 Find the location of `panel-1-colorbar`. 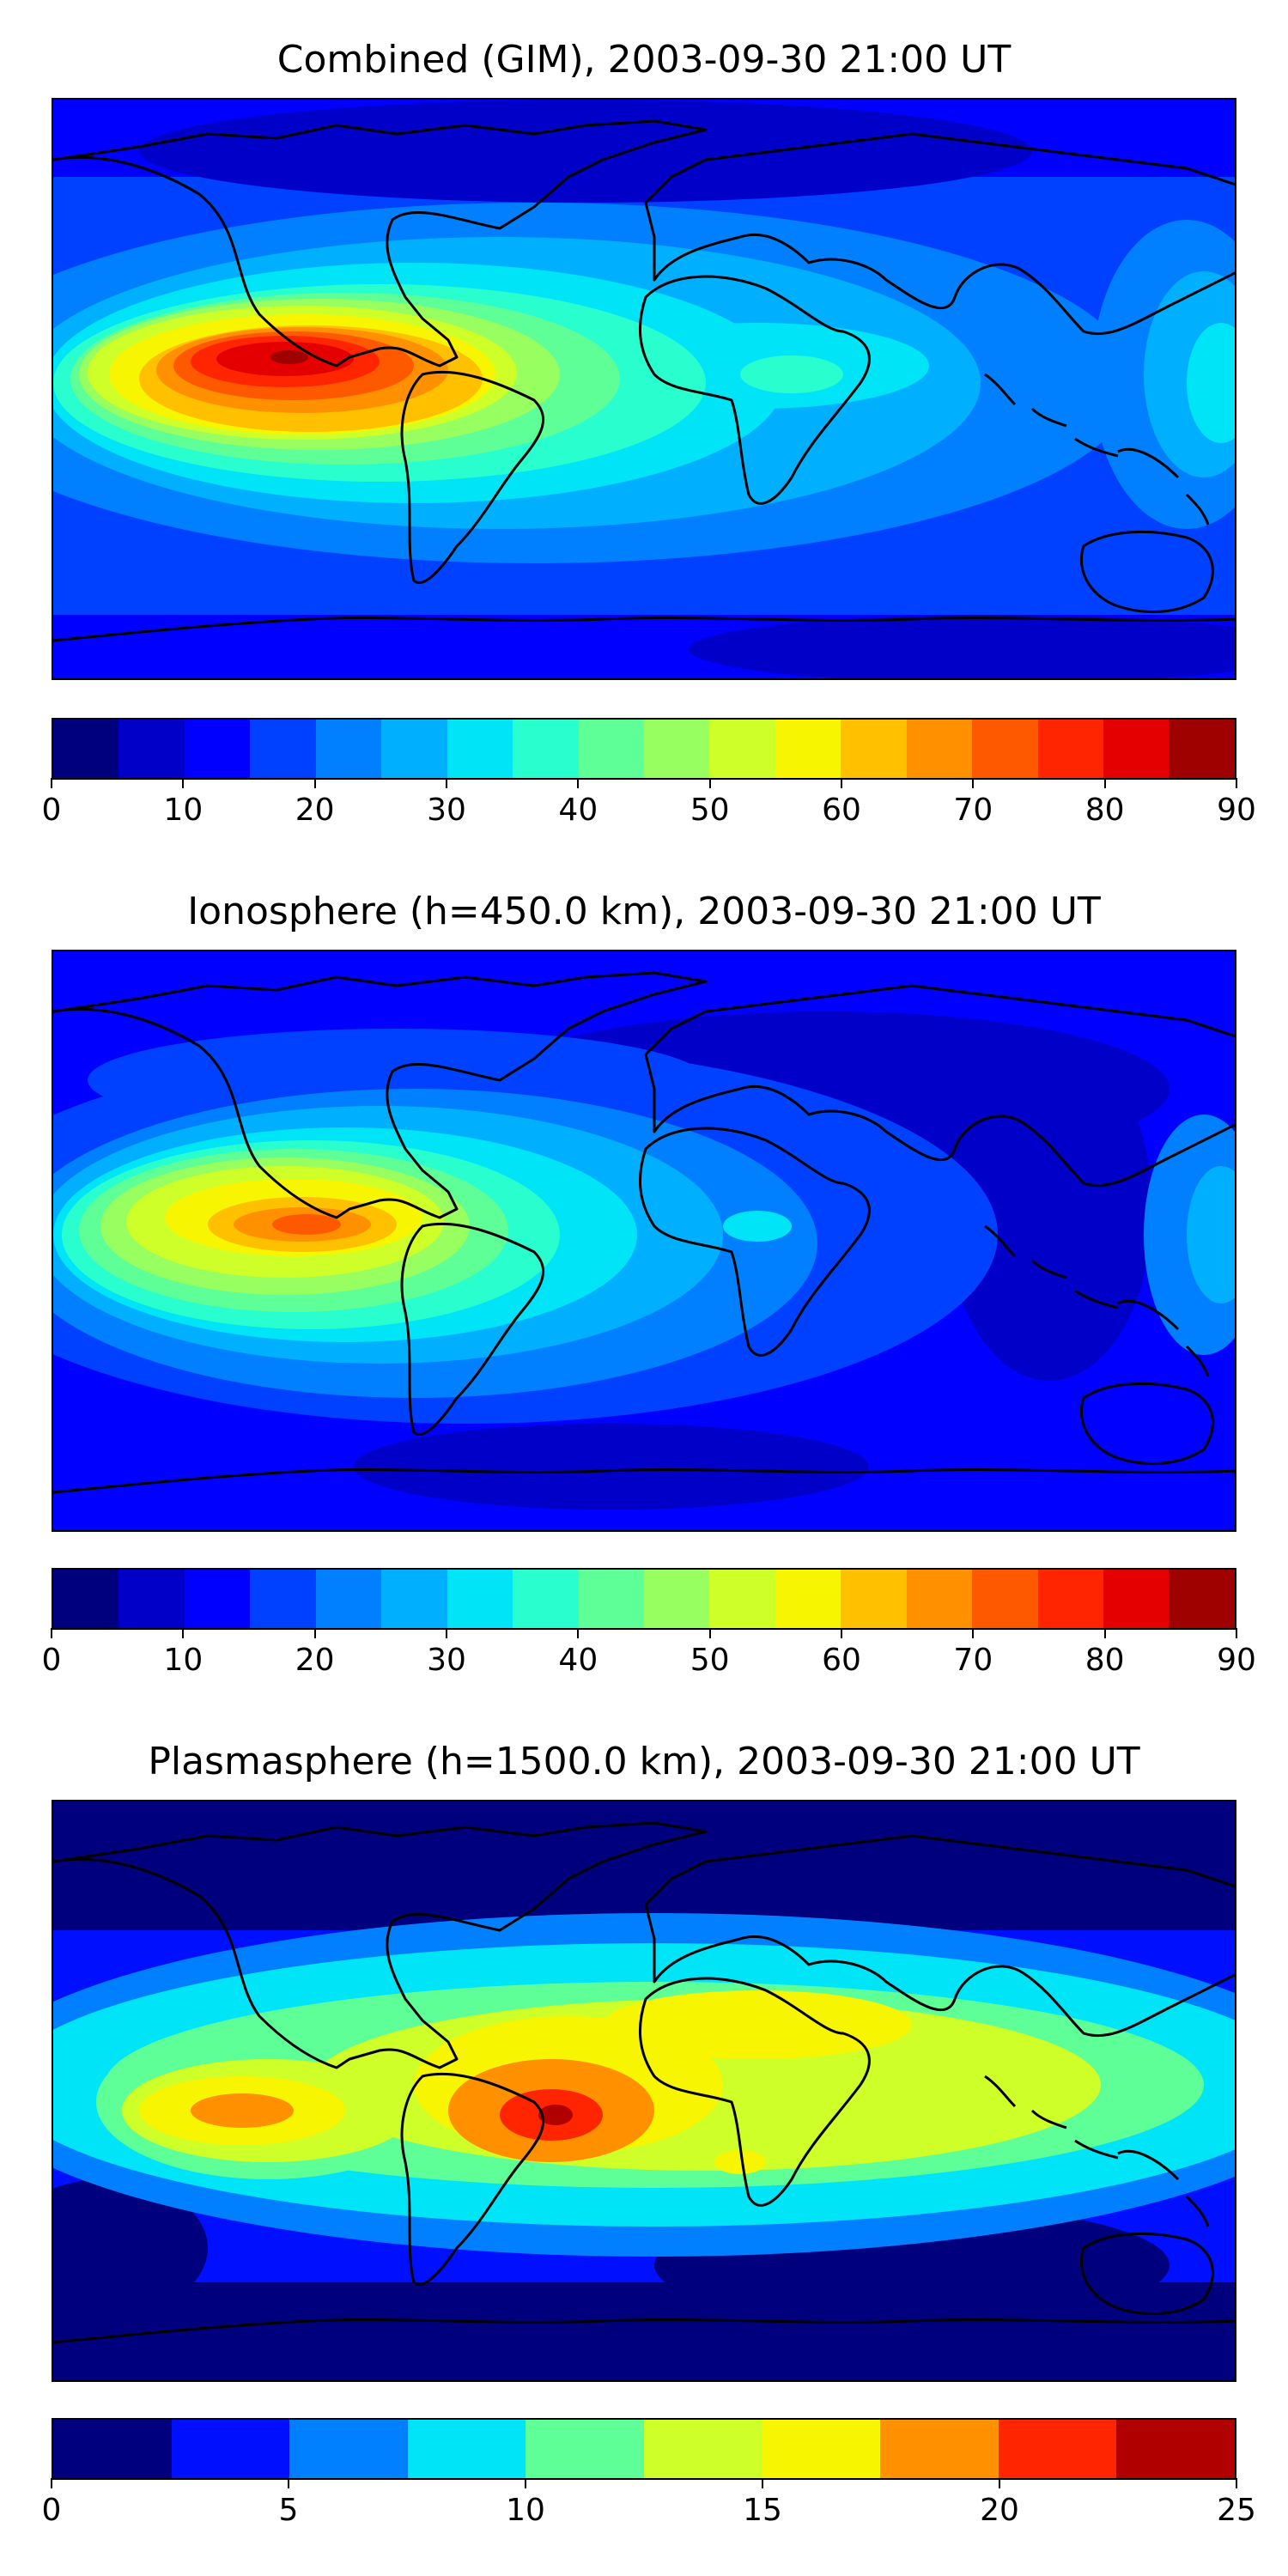

panel-1-colorbar is located at coordinates (644, 749).